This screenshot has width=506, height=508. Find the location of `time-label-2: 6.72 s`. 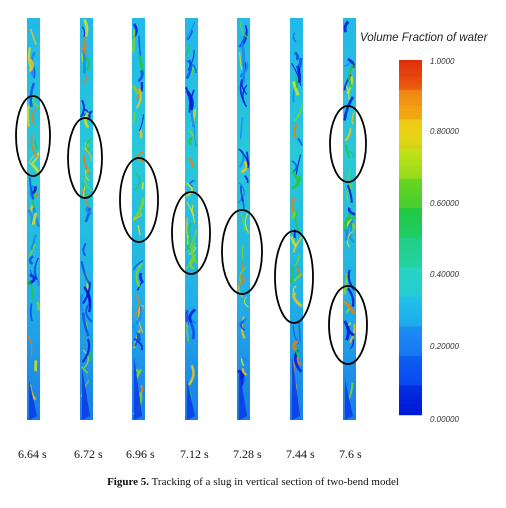

time-label-2: 6.72 s is located at coordinates (88, 454).